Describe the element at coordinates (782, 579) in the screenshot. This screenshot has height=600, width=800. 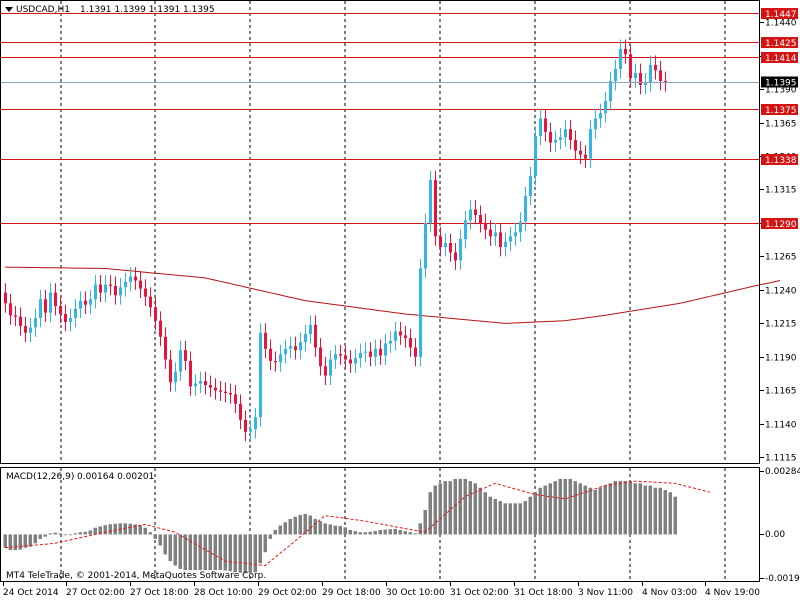
I see `macd-tick-label: -0.00198` at that location.